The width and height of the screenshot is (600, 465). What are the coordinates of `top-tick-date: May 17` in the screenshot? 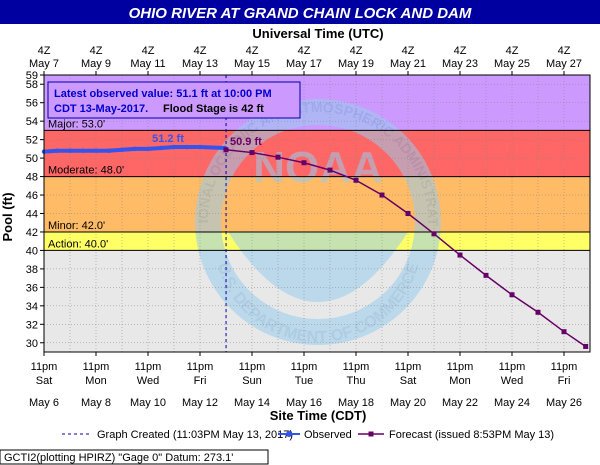 It's located at (304, 64).